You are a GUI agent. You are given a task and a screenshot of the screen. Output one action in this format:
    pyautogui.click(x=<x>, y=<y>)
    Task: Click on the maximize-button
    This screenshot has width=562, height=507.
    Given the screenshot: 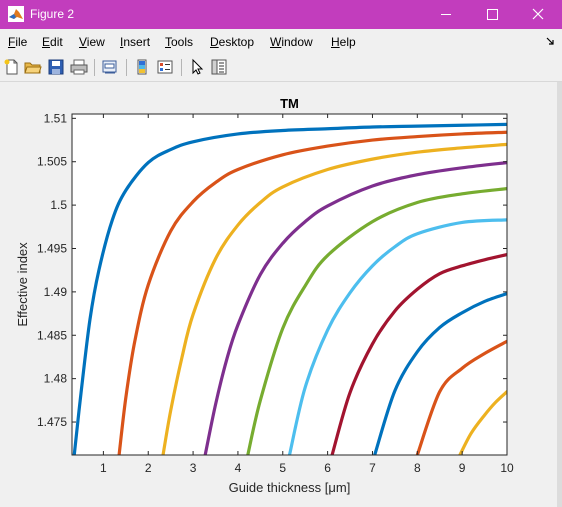 What is the action you would take?
    pyautogui.click(x=492, y=14)
    